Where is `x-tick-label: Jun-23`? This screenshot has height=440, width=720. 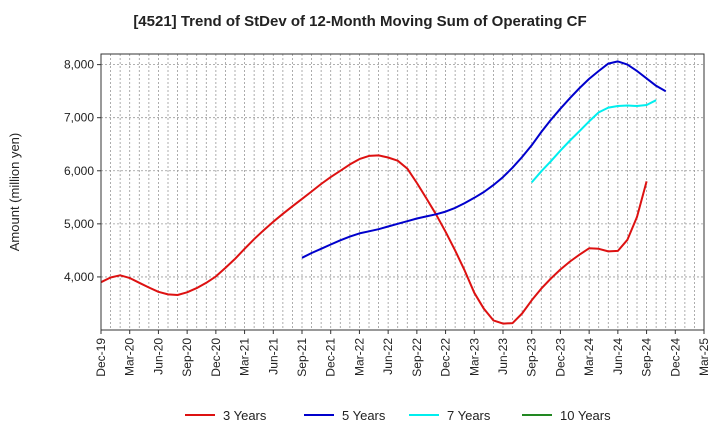 x-tick-label: Jun-23 is located at coordinates (503, 356).